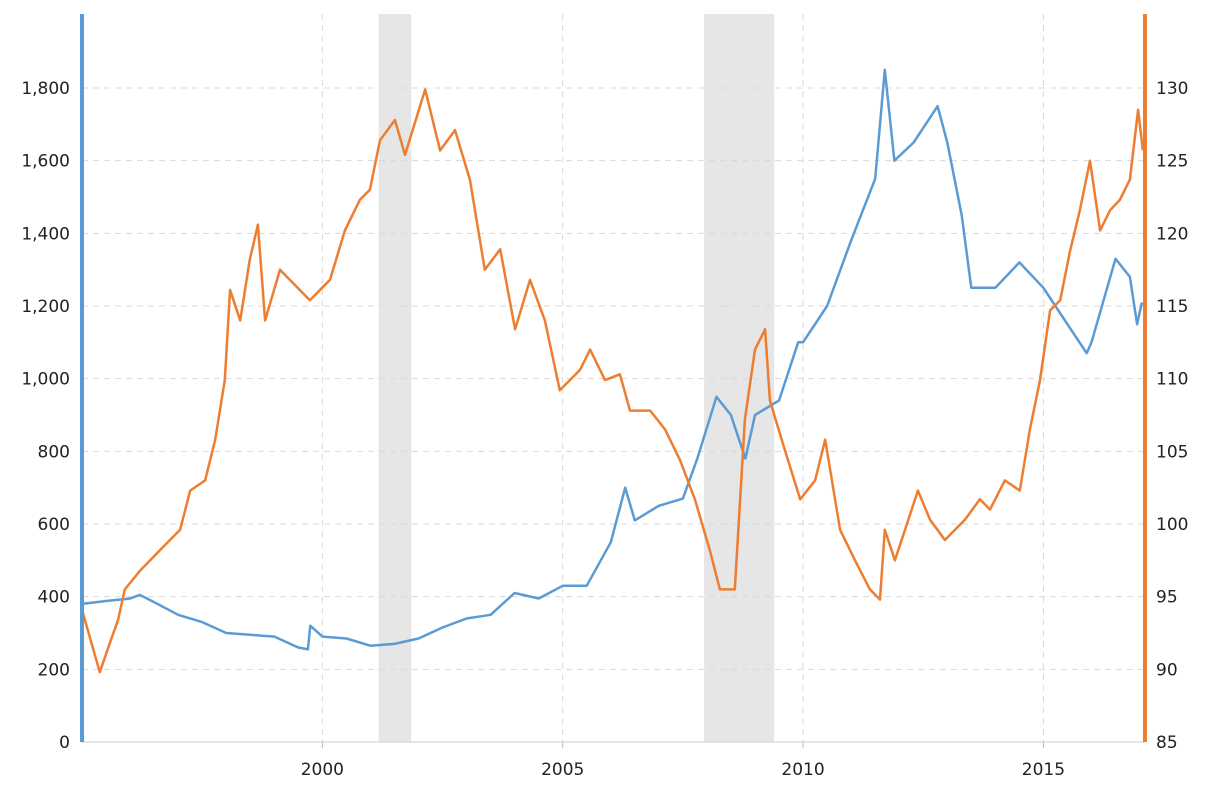 This screenshot has width=1212, height=812. I want to click on y-tick-label: 1,600, so click(45, 162).